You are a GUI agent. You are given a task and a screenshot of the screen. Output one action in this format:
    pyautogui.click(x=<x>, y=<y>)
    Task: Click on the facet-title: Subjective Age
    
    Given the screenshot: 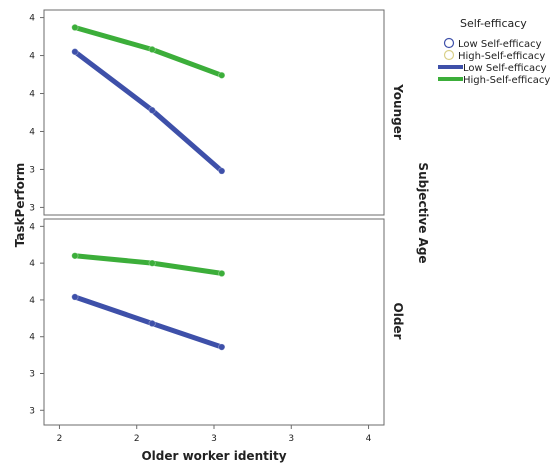 What is the action you would take?
    pyautogui.click(x=423, y=212)
    